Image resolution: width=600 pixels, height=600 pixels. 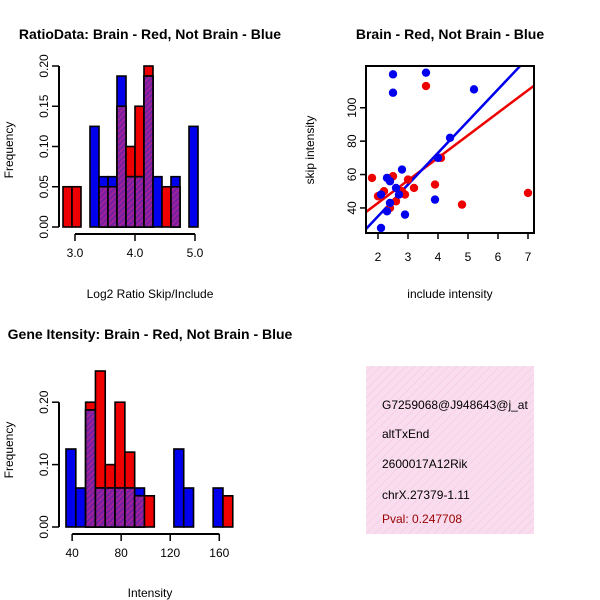 What do you see at coordinates (422, 519) in the screenshot?
I see `pval-text: Pval: 0.247708` at bounding box center [422, 519].